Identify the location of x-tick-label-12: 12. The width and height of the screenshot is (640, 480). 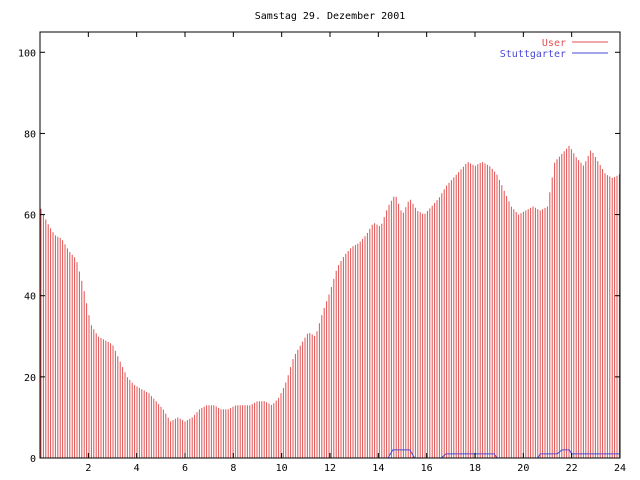
(330, 468).